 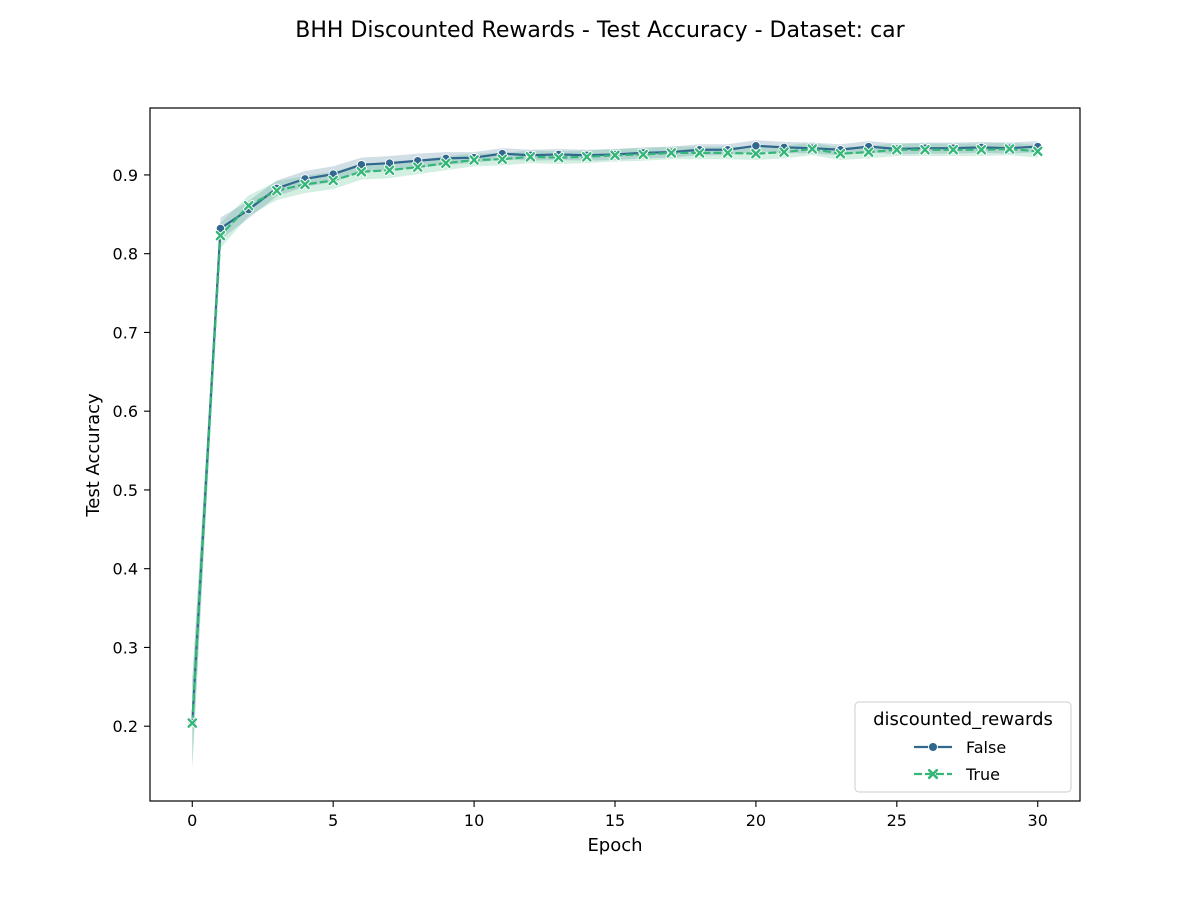 What do you see at coordinates (986, 747) in the screenshot?
I see `legend-label: False` at bounding box center [986, 747].